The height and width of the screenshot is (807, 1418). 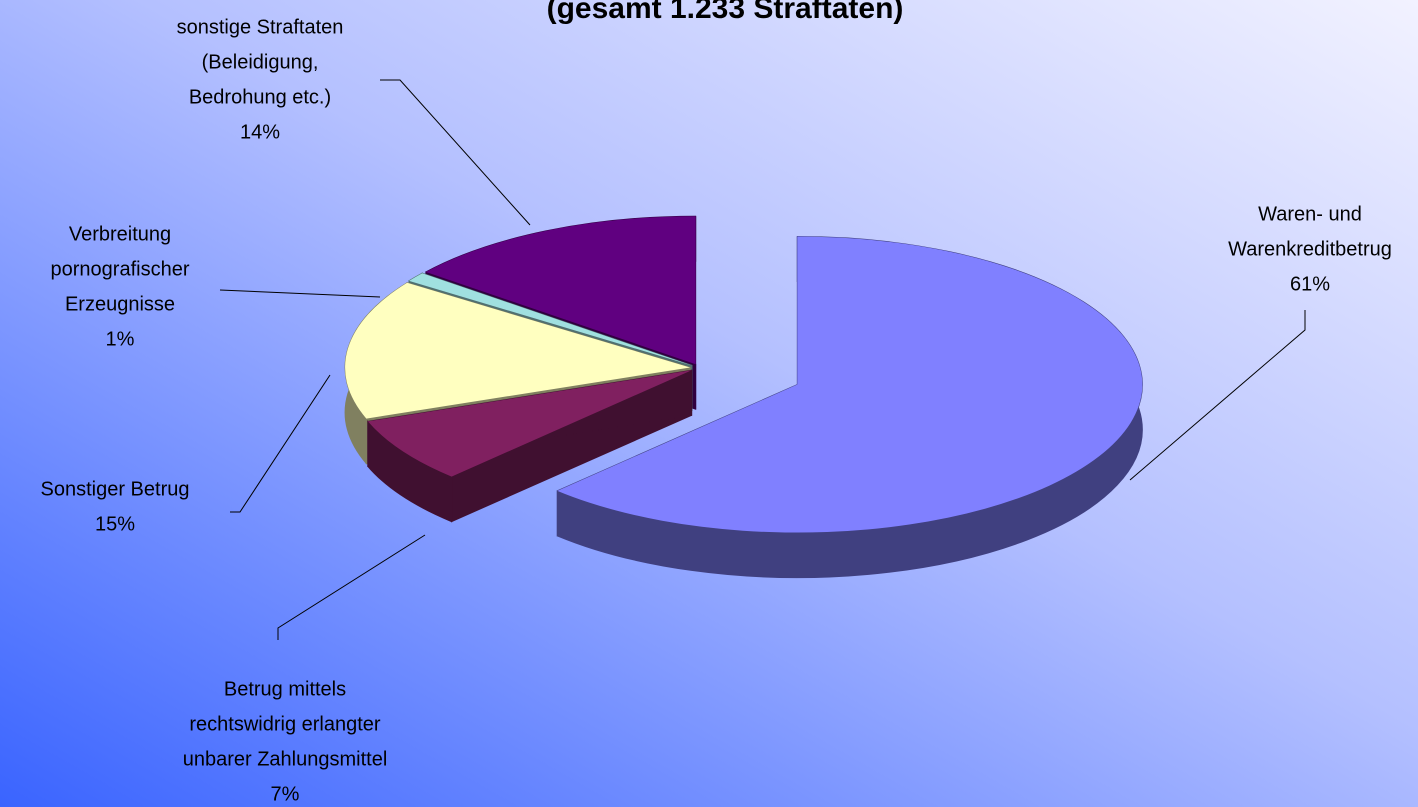 I want to click on value-label: 1%, so click(x=120, y=339).